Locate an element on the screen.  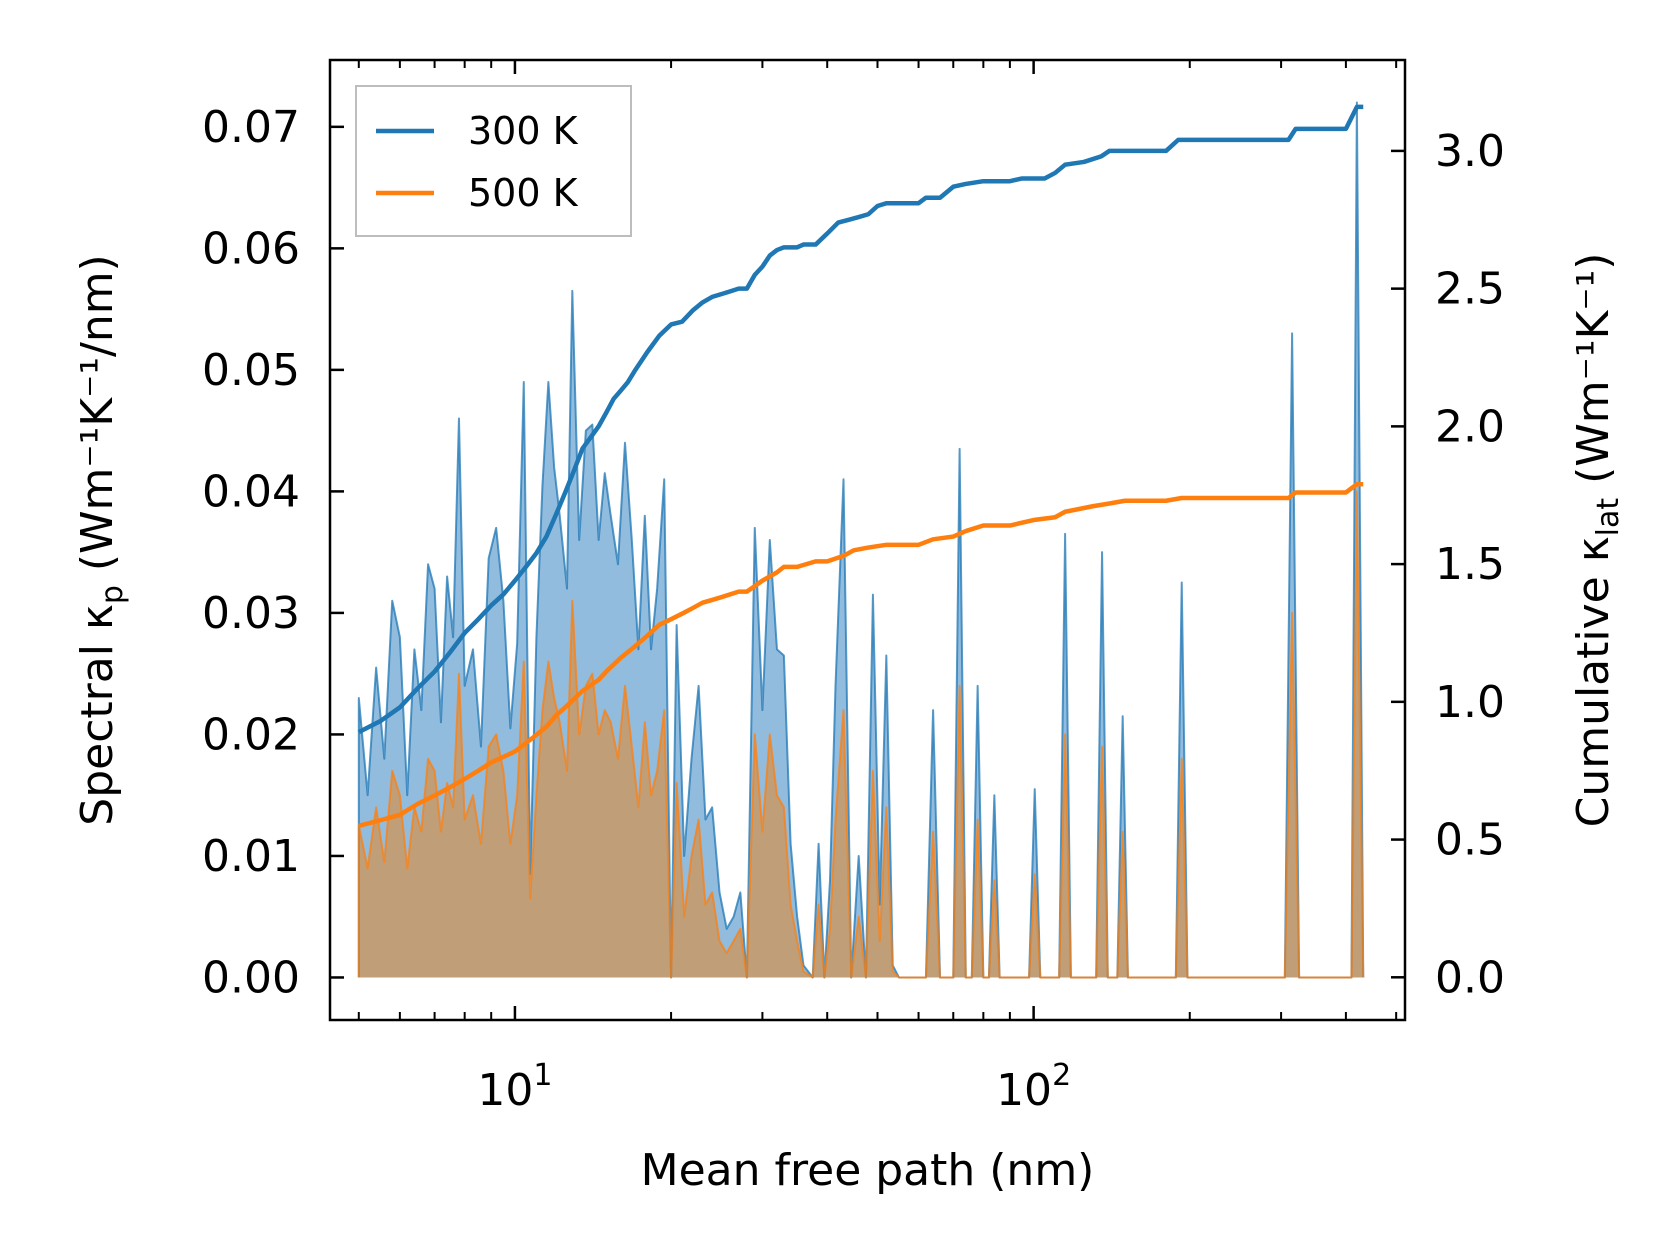
right-y-tick-label: 2.5 is located at coordinates (1470, 289).